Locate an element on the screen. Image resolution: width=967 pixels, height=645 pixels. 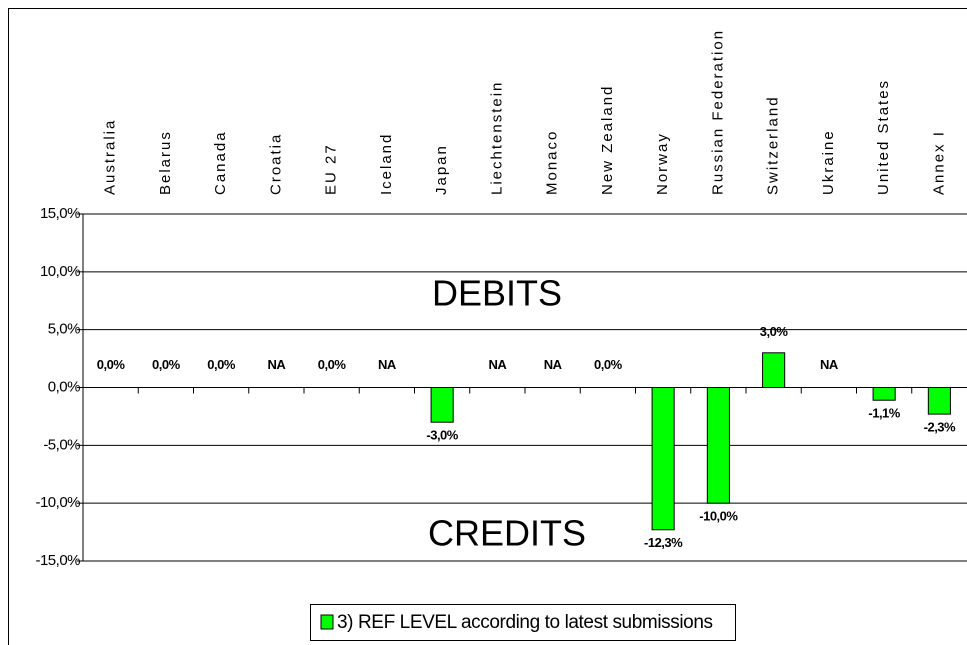
x-tick-label: New Zealand is located at coordinates (607, 140).